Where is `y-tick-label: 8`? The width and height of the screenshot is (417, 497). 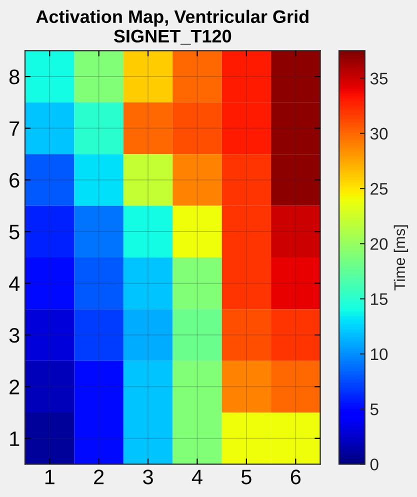
y-tick-label: 8 is located at coordinates (14, 77).